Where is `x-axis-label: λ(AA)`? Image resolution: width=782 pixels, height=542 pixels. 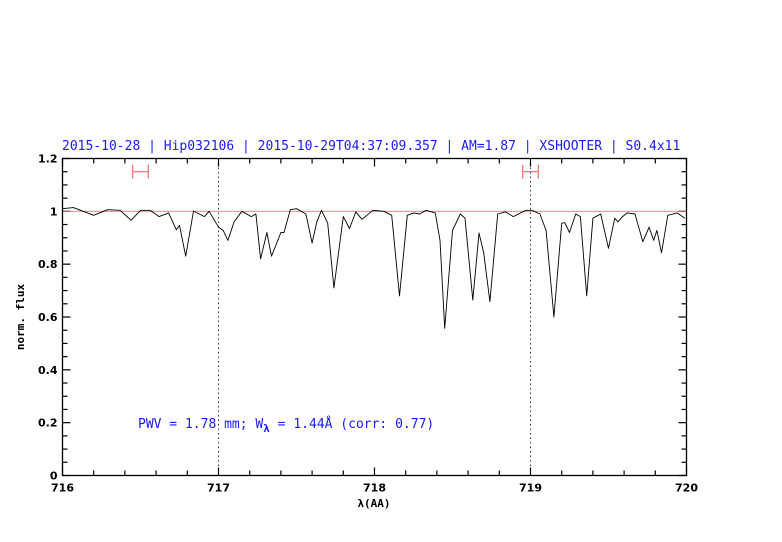 x-axis-label: λ(AA) is located at coordinates (373, 503).